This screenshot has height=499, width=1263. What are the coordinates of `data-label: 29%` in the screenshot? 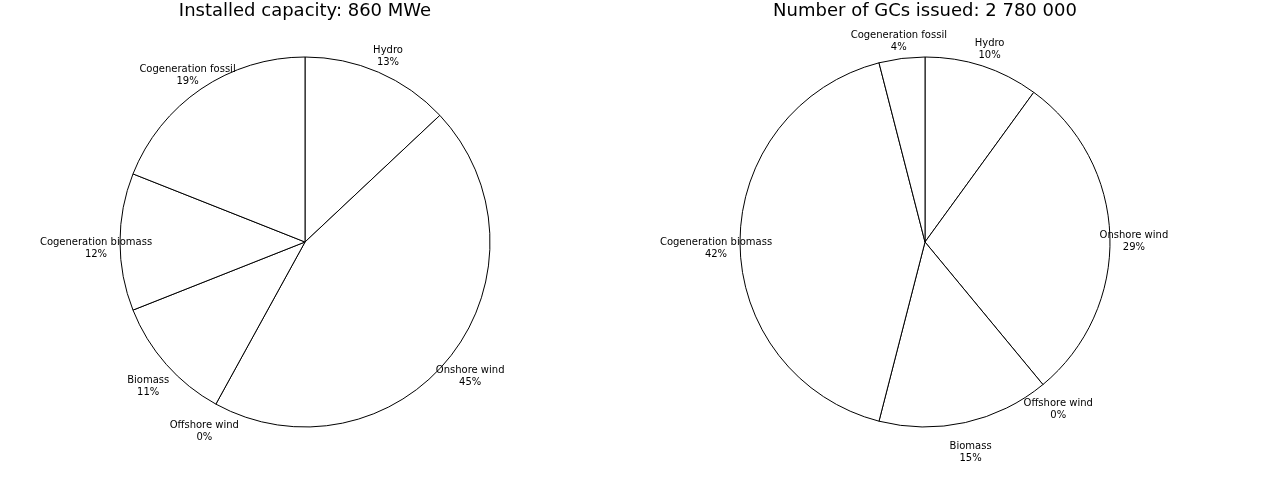 It's located at (1134, 247).